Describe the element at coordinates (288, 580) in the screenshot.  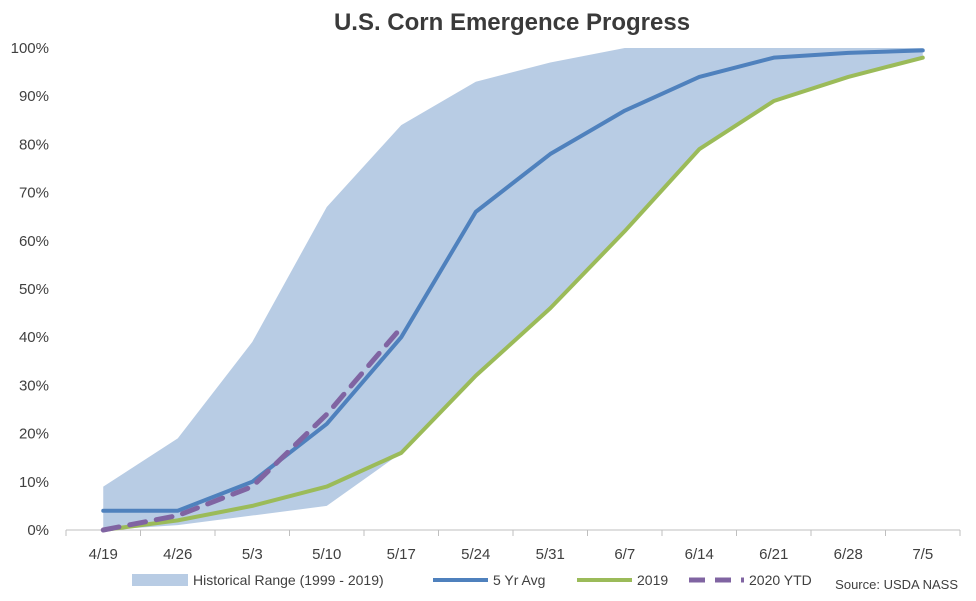
I see `legend-label-historical-range: Historical Range (1999 - 2019)` at that location.